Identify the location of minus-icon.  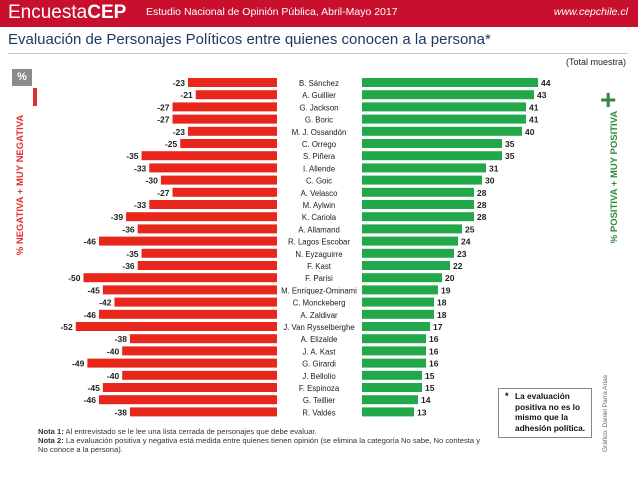
(35, 97).